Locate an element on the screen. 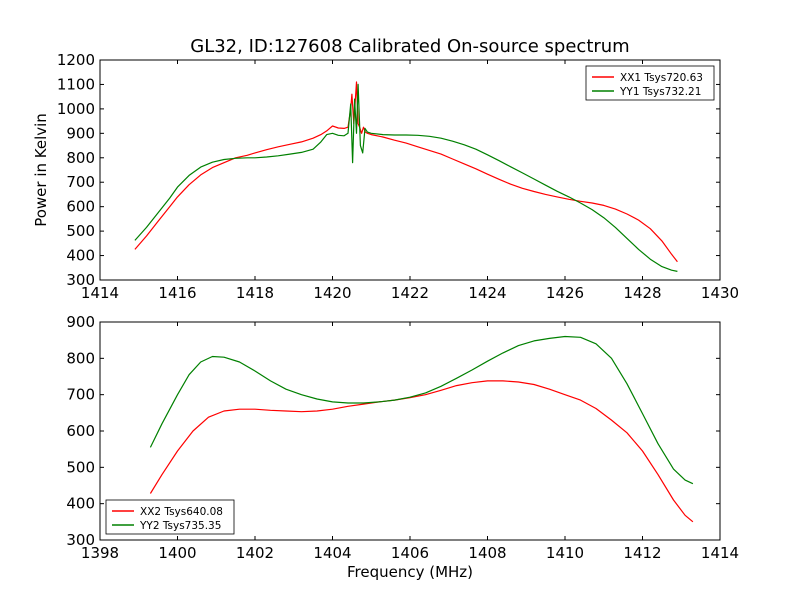  x-tick-label: 1420 is located at coordinates (332, 293).